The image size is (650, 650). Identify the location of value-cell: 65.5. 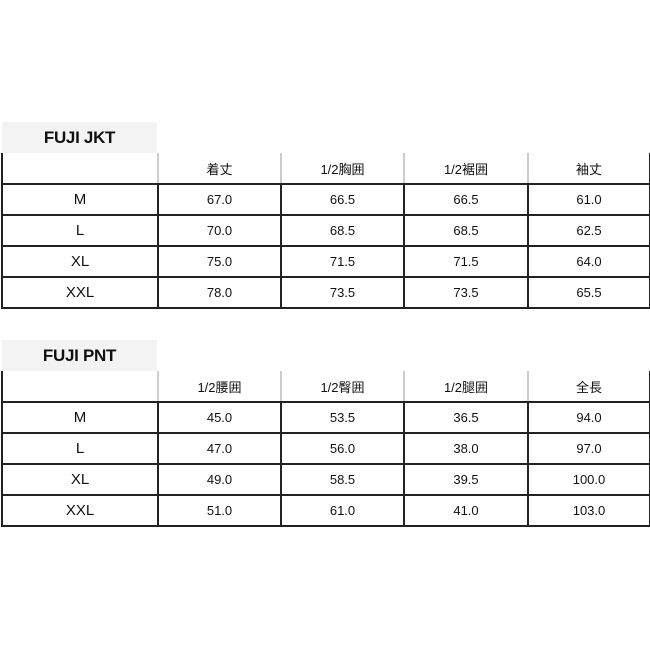
(588, 292).